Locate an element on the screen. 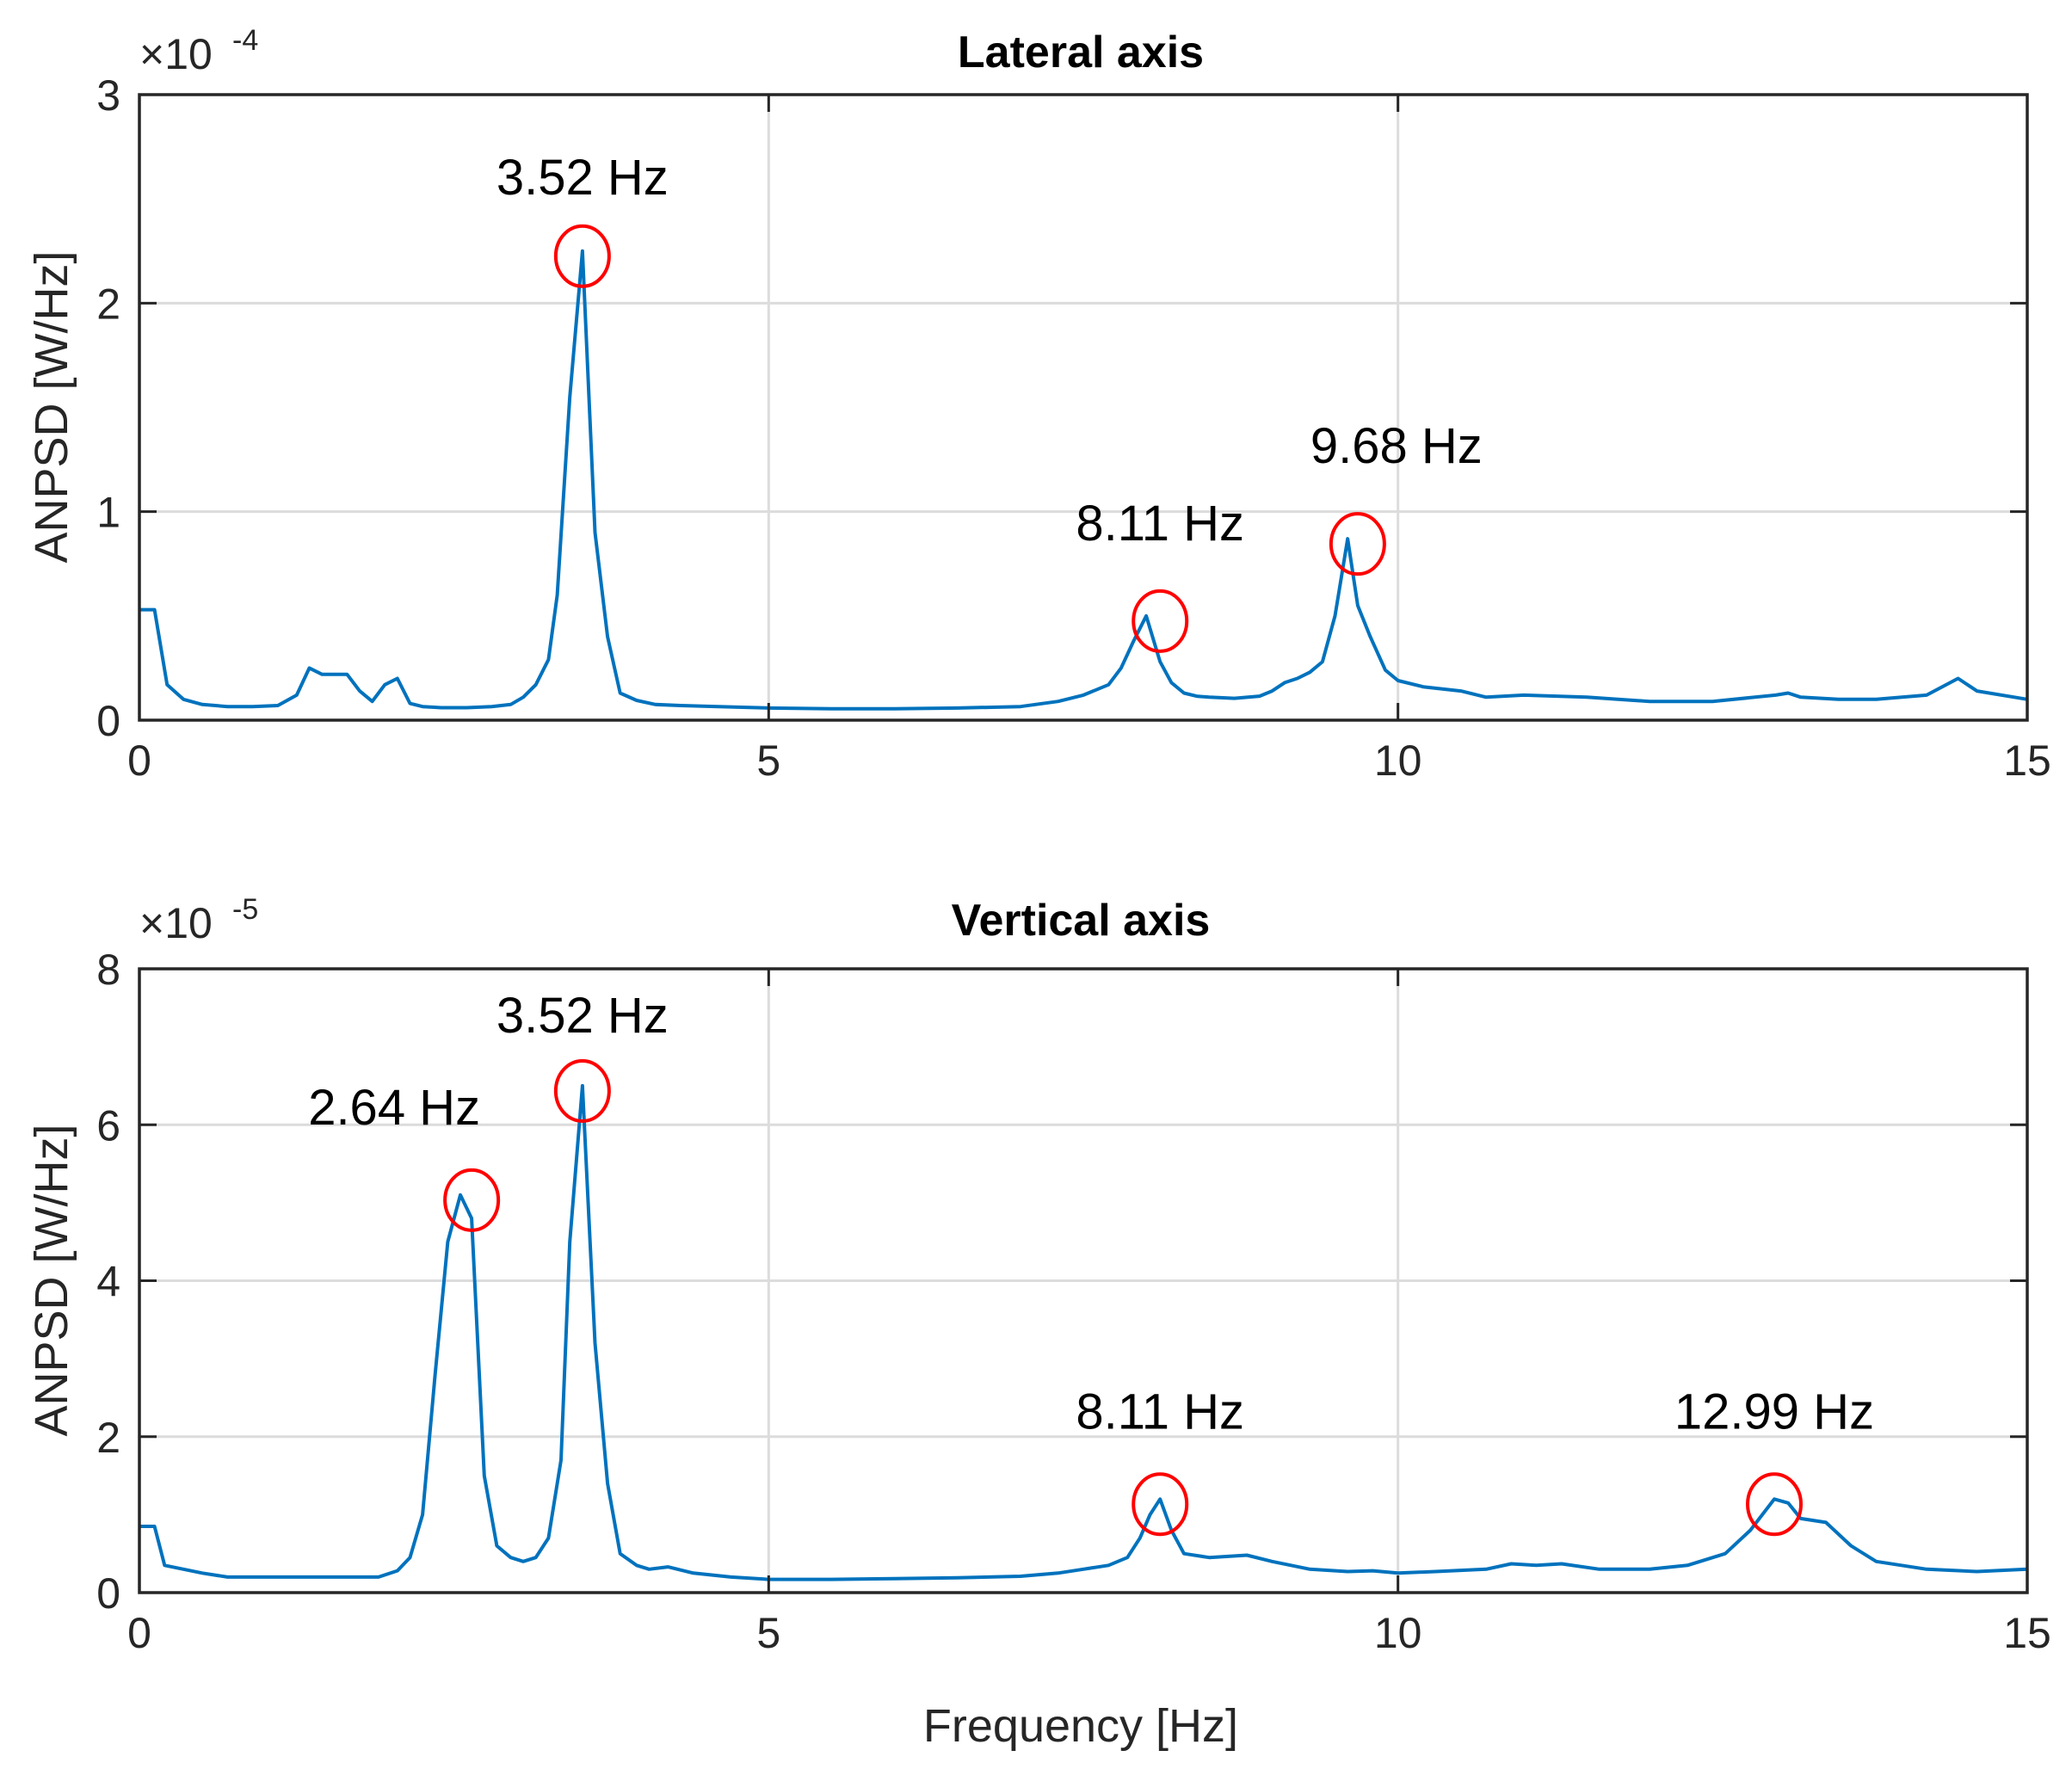 This screenshot has height=1769, width=2072. y-tick-label: 1 is located at coordinates (108, 513).